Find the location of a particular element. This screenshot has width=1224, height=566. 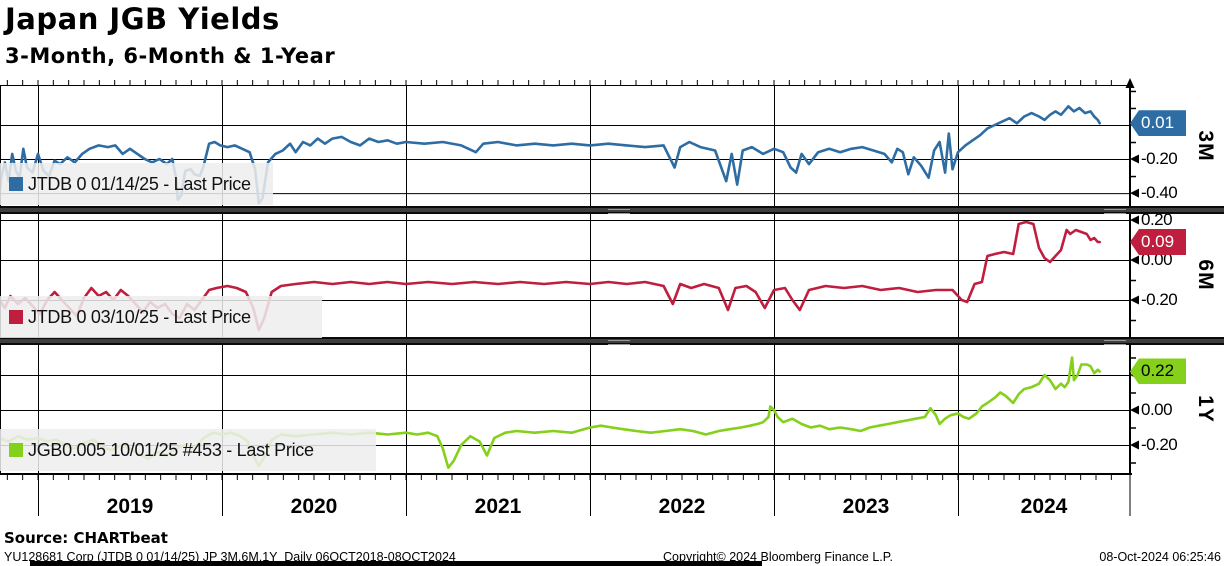

axis-group-label-3m: 3M is located at coordinates (1205, 145).